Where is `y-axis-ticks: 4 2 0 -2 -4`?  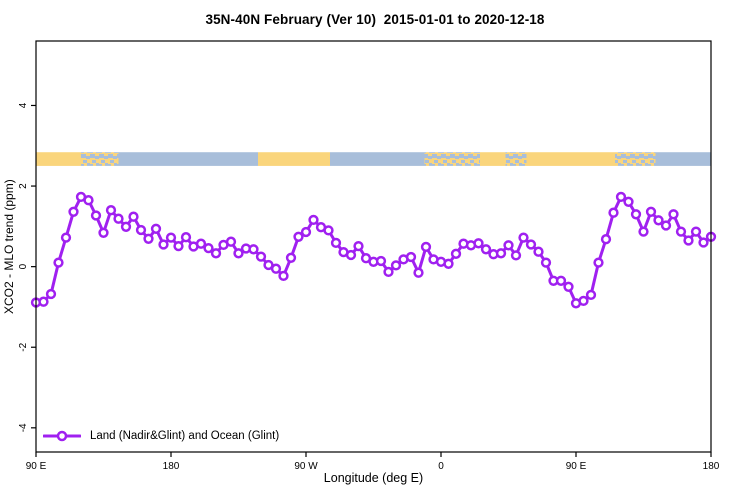
y-axis-ticks: 4 2 0 -2 -4 is located at coordinates (27, 267).